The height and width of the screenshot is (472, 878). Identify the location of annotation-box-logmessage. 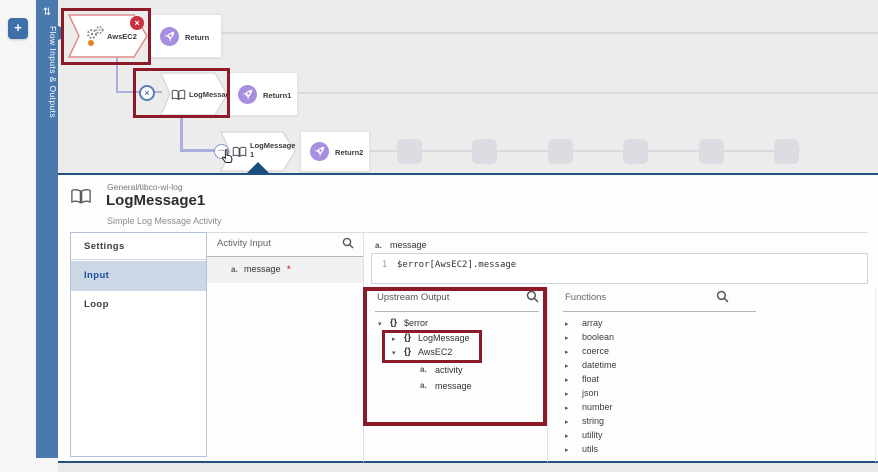
(181, 93).